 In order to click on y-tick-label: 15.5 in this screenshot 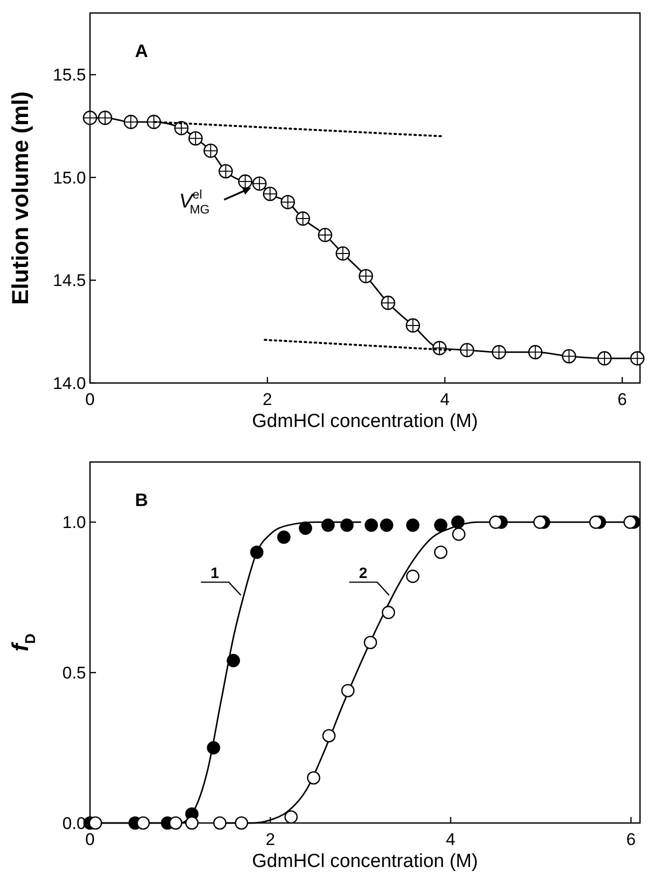, I will do `click(69, 75)`.